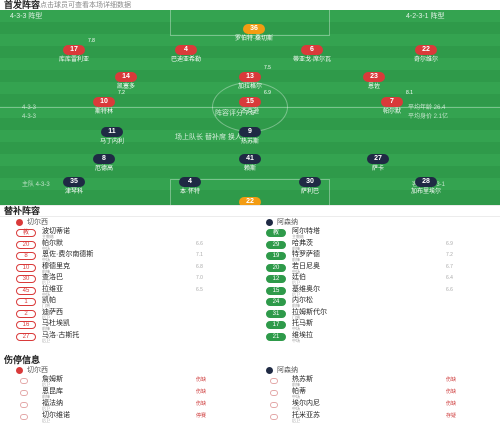 This screenshot has width=500, height=440. What do you see at coordinates (378, 160) in the screenshot?
I see `player-away-am3: 27 萨卡` at bounding box center [378, 160].